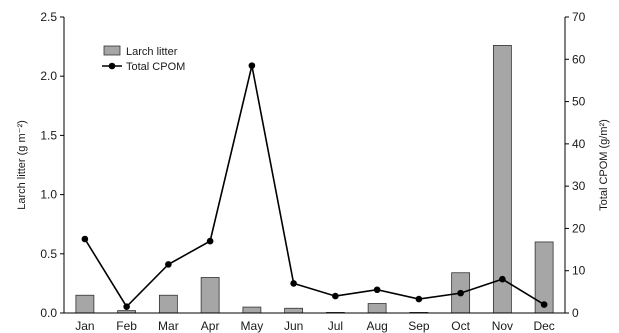  I want to click on right-axis-title: Total CPOM (g/m²), so click(604, 165).